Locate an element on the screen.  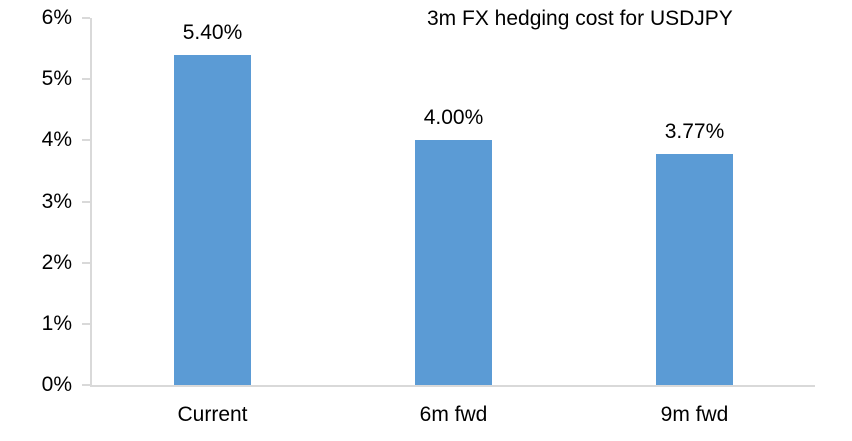
bar-9m-fwd is located at coordinates (694, 269).